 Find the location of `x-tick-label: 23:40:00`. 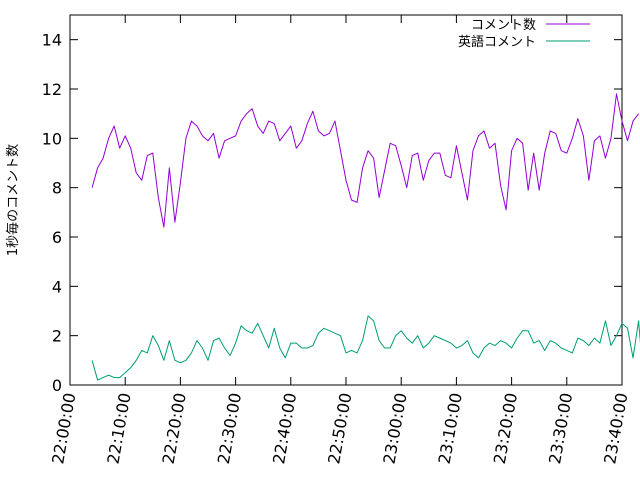

x-tick-label: 23:40:00 is located at coordinates (615, 428).